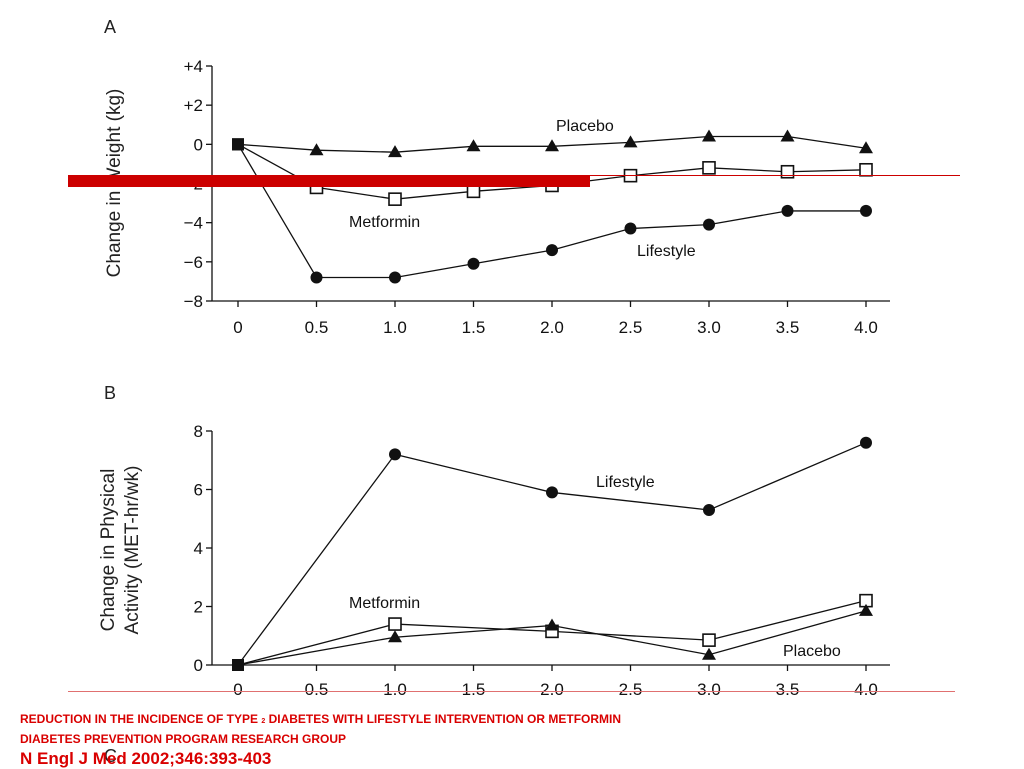  I want to click on y-tick-label: −4, so click(193, 223).